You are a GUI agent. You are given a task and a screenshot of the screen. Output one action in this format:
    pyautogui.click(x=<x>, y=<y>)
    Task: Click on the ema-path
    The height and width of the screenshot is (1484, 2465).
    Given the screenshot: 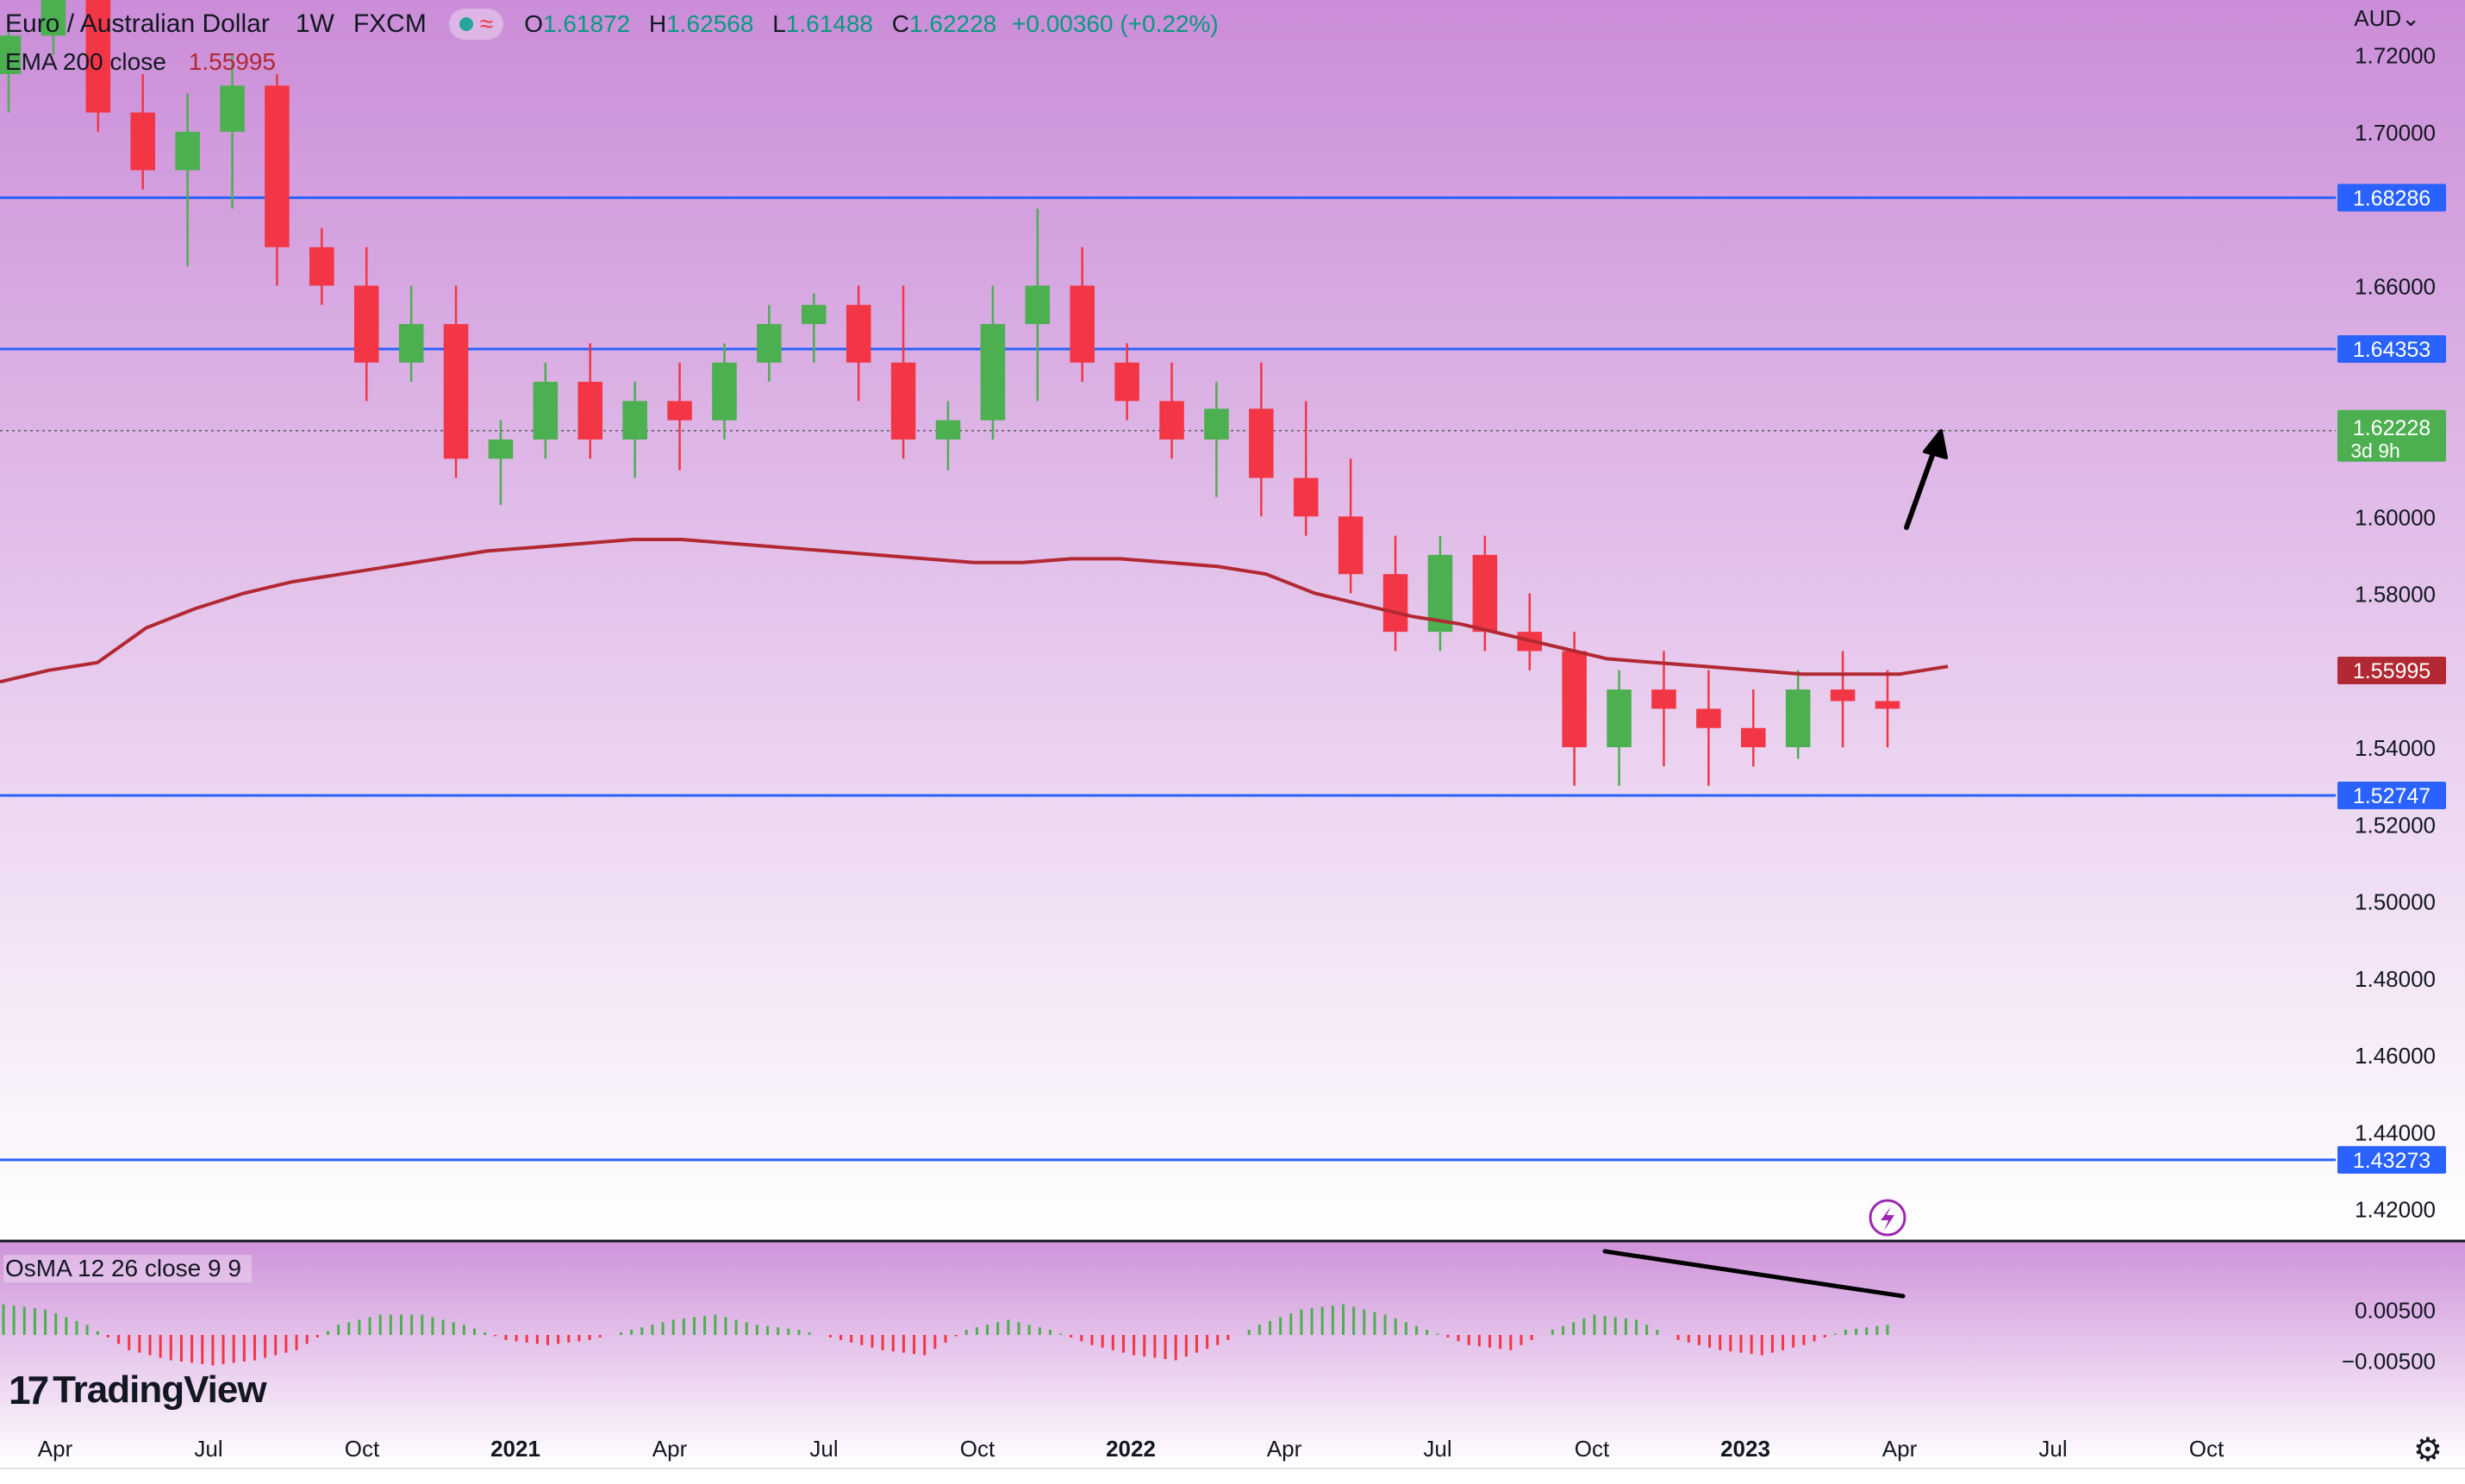 What is the action you would take?
    pyautogui.click(x=974, y=611)
    